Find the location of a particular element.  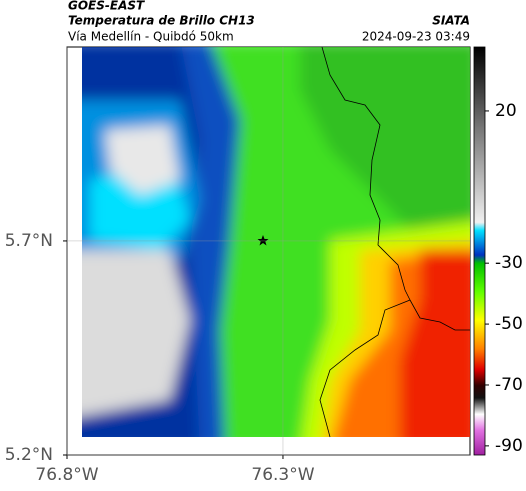

source: GOES-EAST is located at coordinates (106, 6).